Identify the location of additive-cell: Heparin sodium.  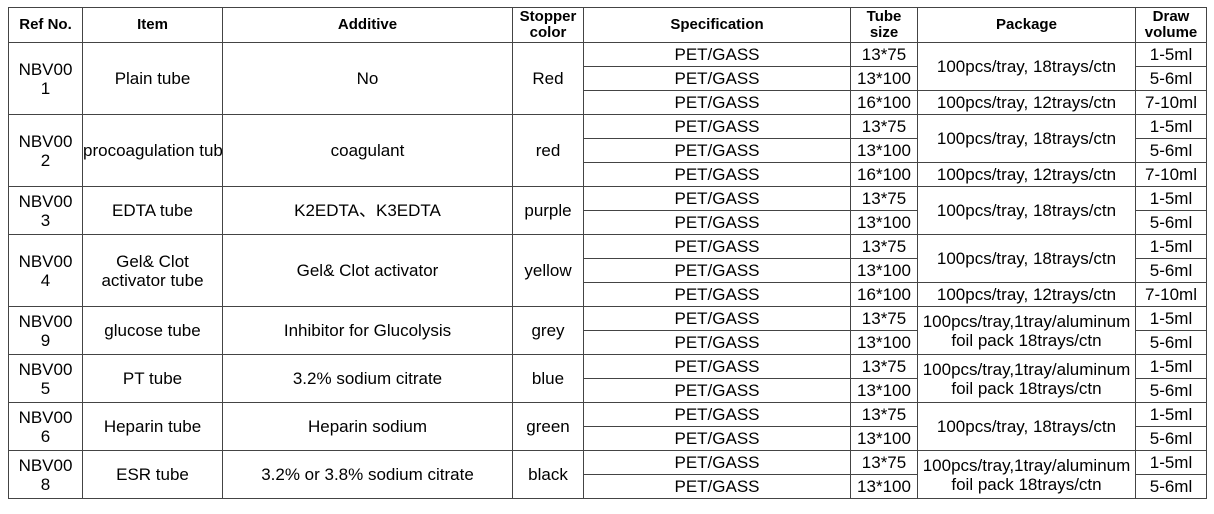
(367, 426).